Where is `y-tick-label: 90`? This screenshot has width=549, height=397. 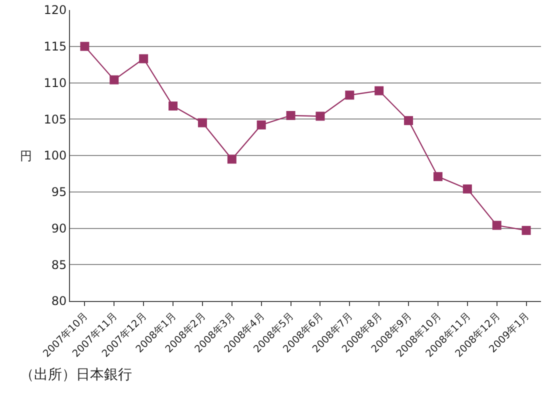
y-tick-label: 90 is located at coordinates (59, 228).